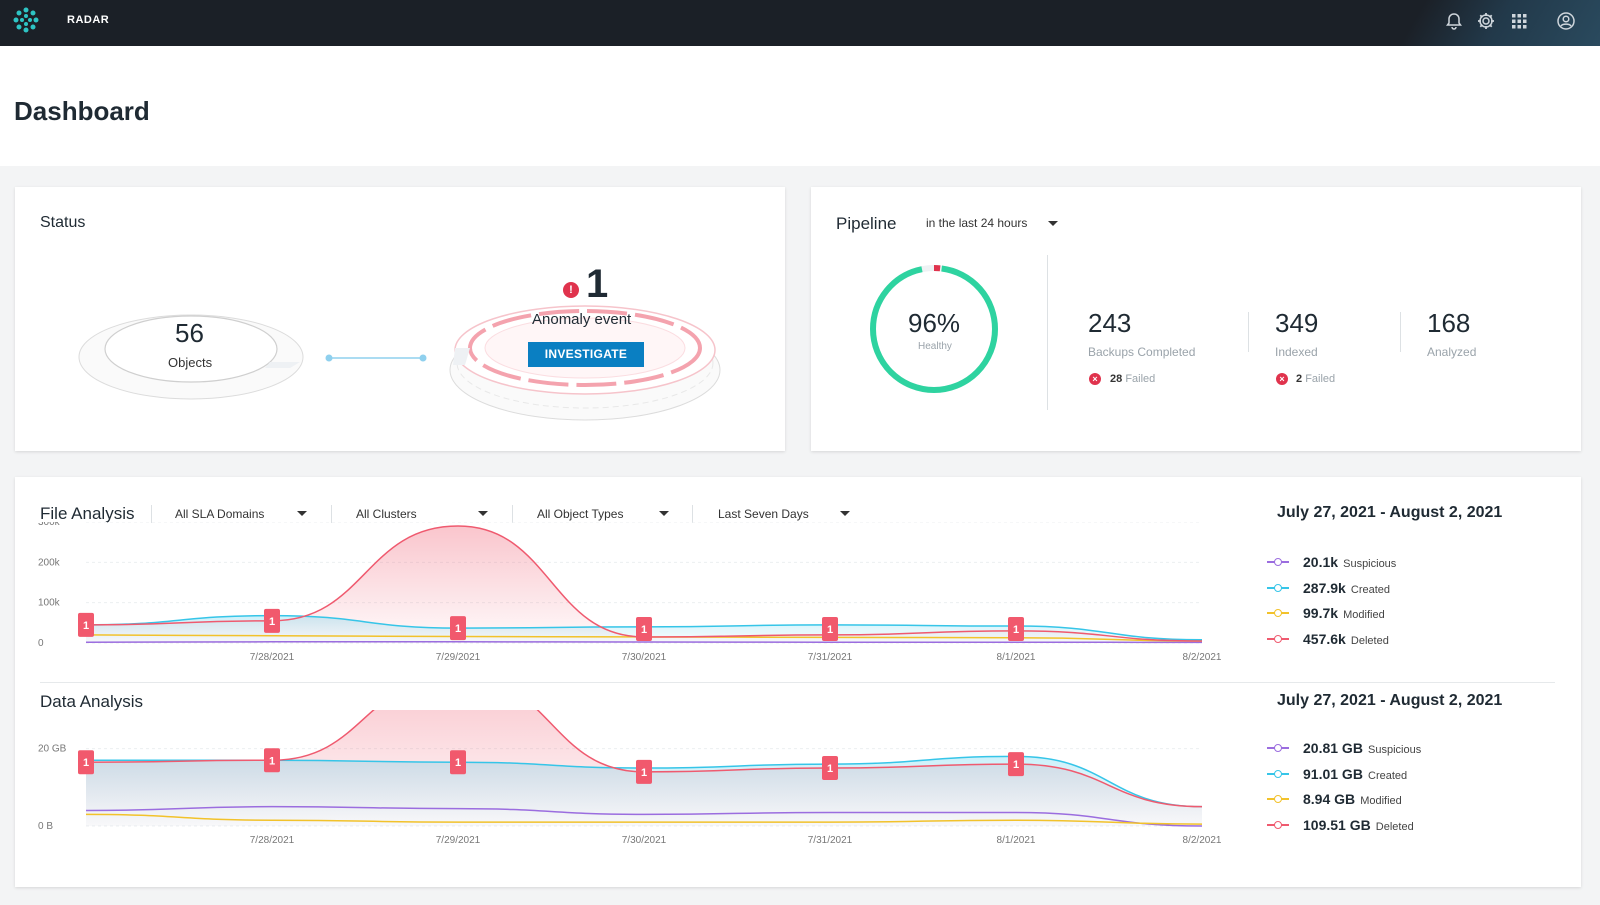 This screenshot has height=905, width=1600. I want to click on radar-logo-icon, so click(26, 20).